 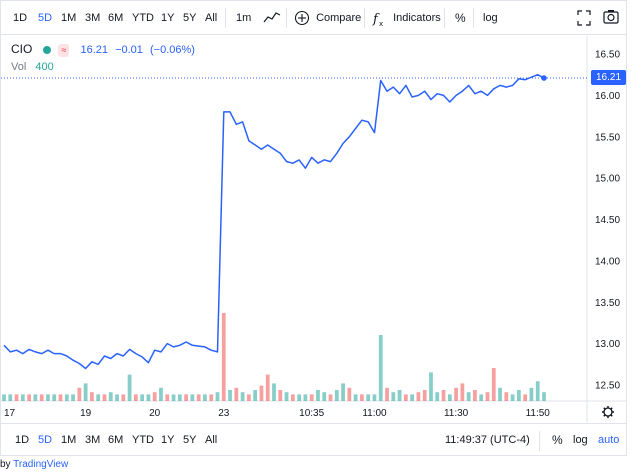 I want to click on range-1d-button: 1D, so click(x=20, y=18).